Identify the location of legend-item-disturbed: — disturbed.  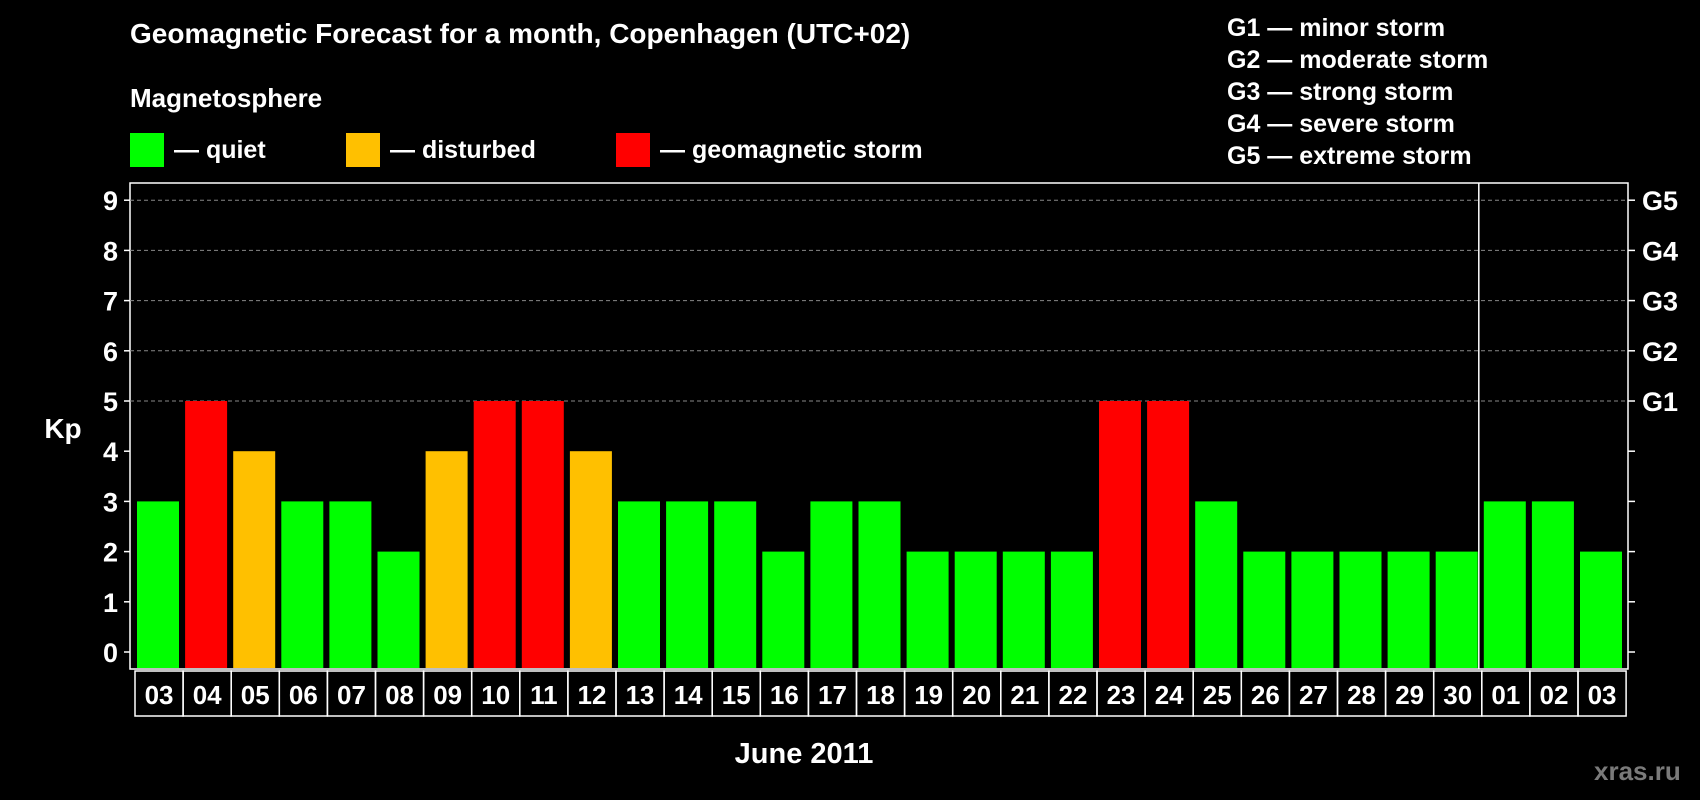
(441, 150).